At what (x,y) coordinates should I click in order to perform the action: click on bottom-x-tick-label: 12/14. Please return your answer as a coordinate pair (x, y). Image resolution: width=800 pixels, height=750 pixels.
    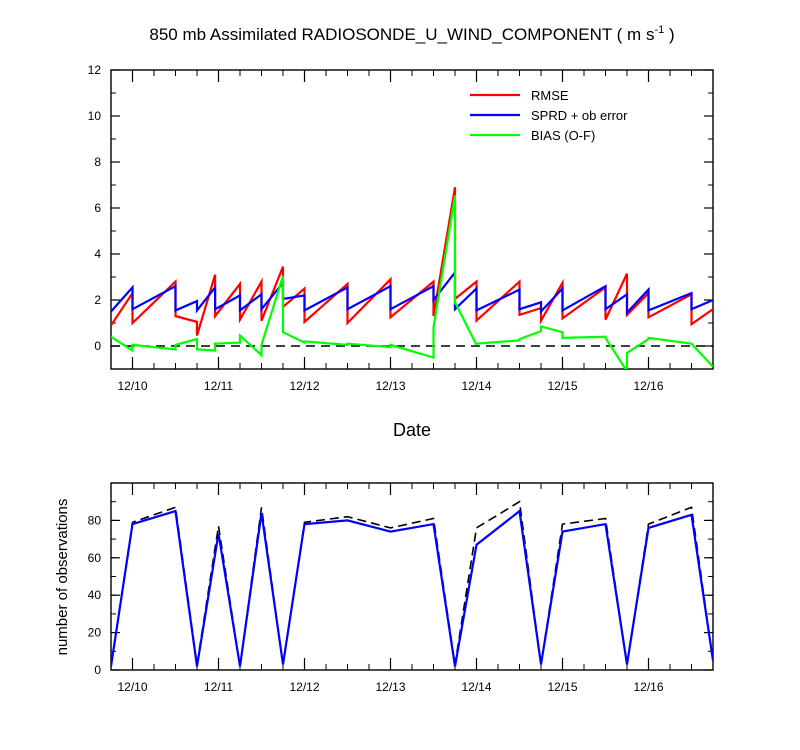
    Looking at the image, I should click on (476, 687).